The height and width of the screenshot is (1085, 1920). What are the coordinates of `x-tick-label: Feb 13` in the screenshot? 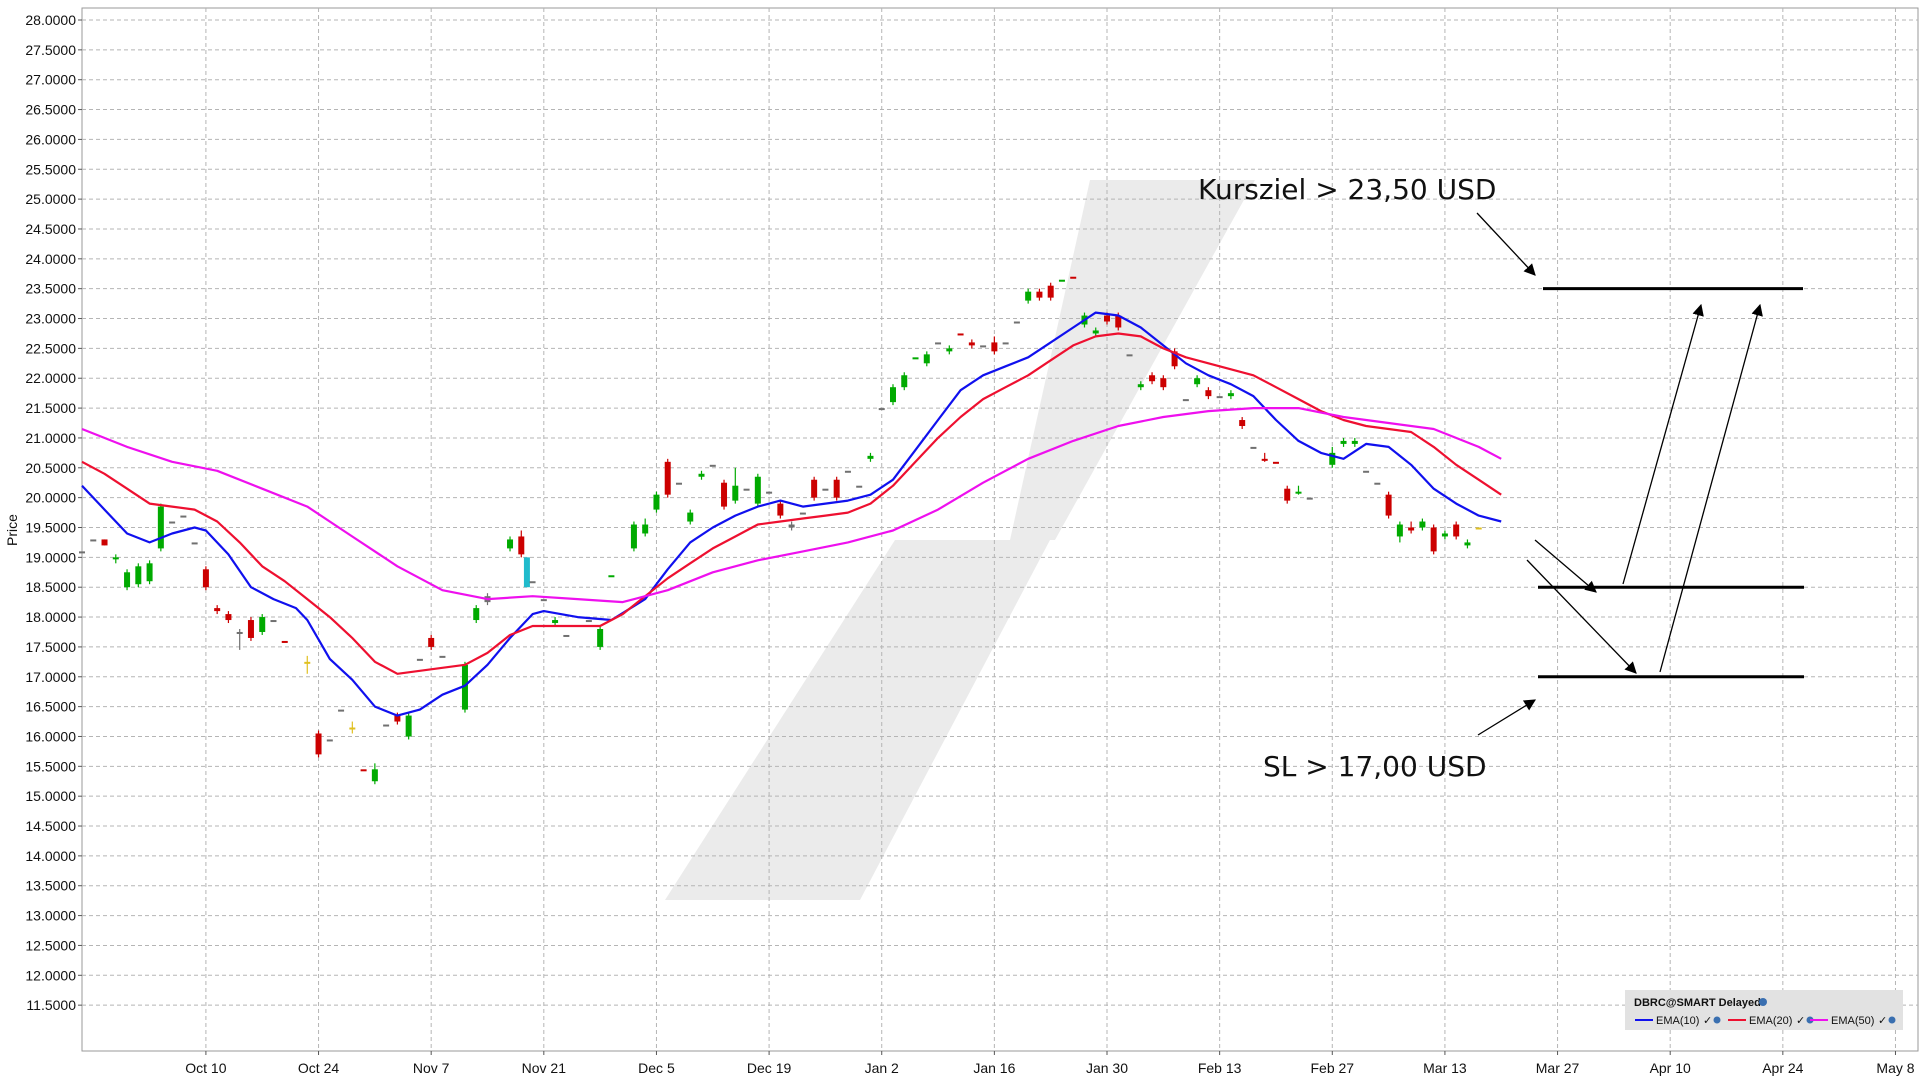 It's located at (1220, 1068).